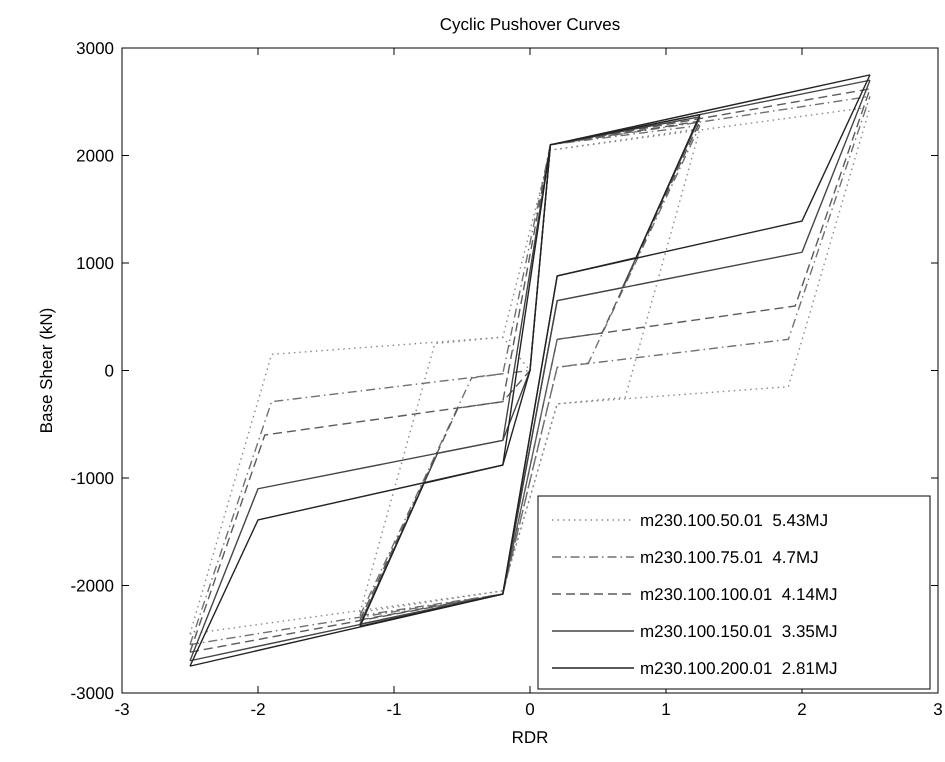  Describe the element at coordinates (530, 24) in the screenshot. I see `chart-title: Cyclic Pushover Curves` at that location.